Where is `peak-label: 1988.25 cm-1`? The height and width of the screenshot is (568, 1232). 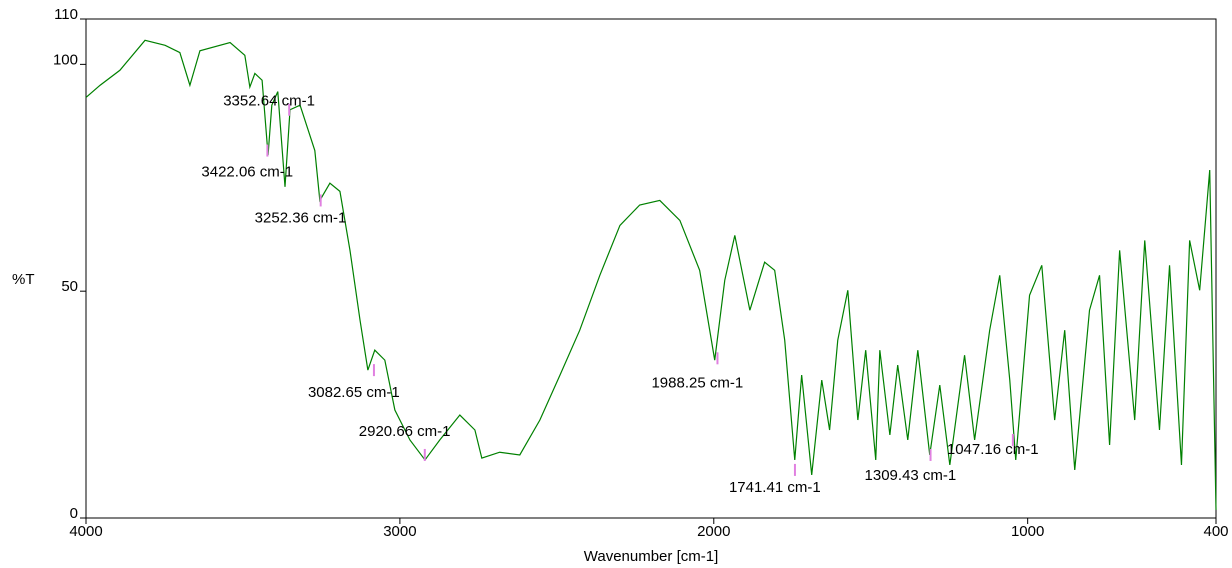
peak-label: 1988.25 cm-1 is located at coordinates (697, 382).